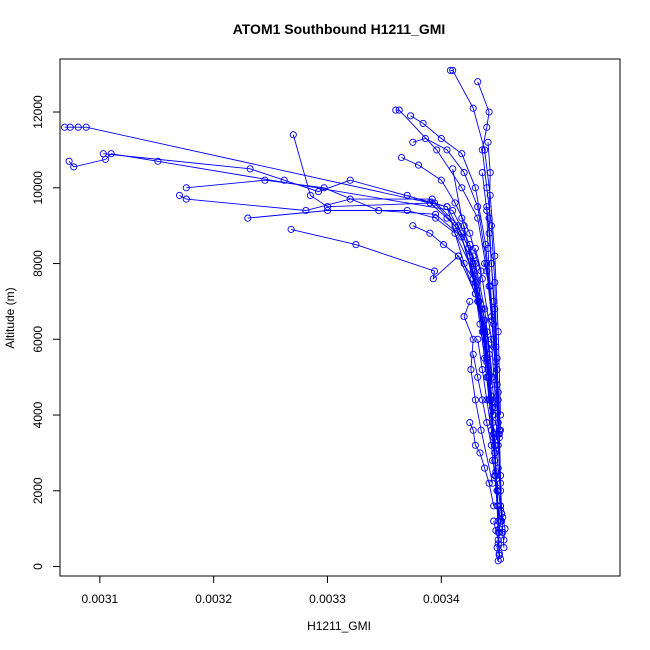 The image size is (650, 650). What do you see at coordinates (38, 414) in the screenshot?
I see `y-tick-label: 4000` at bounding box center [38, 414].